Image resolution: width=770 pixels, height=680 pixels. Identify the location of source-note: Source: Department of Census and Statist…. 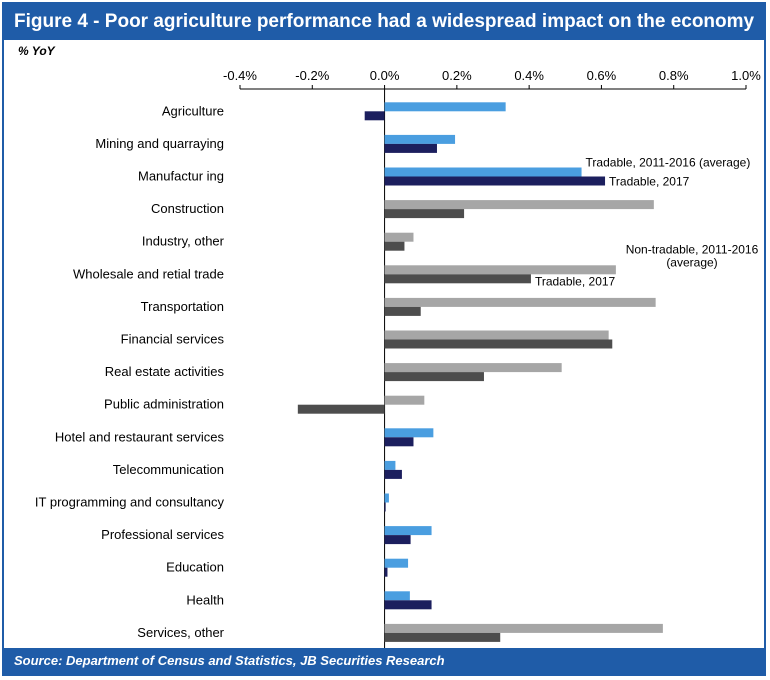
(384, 661).